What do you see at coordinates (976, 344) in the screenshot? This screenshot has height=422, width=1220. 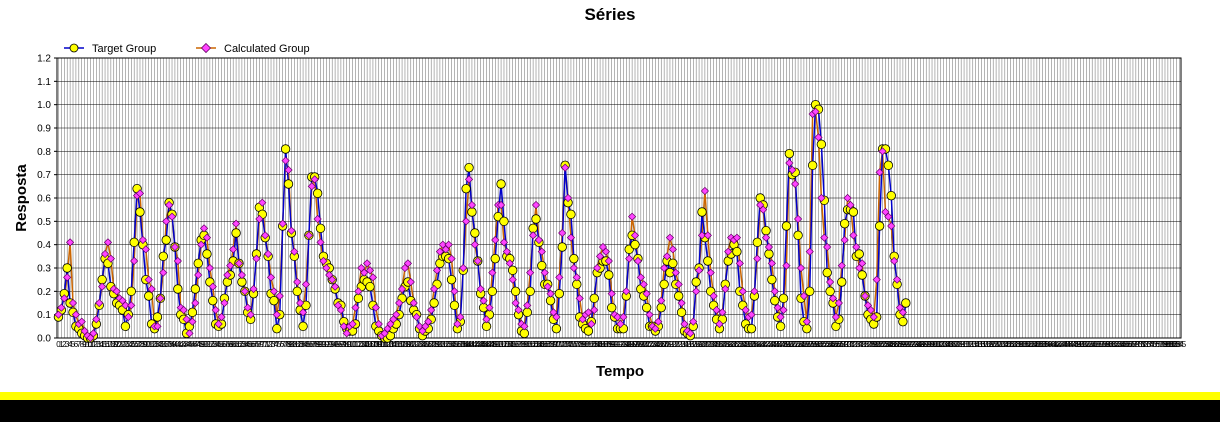 I see `x-tick-label: 315` at bounding box center [976, 344].